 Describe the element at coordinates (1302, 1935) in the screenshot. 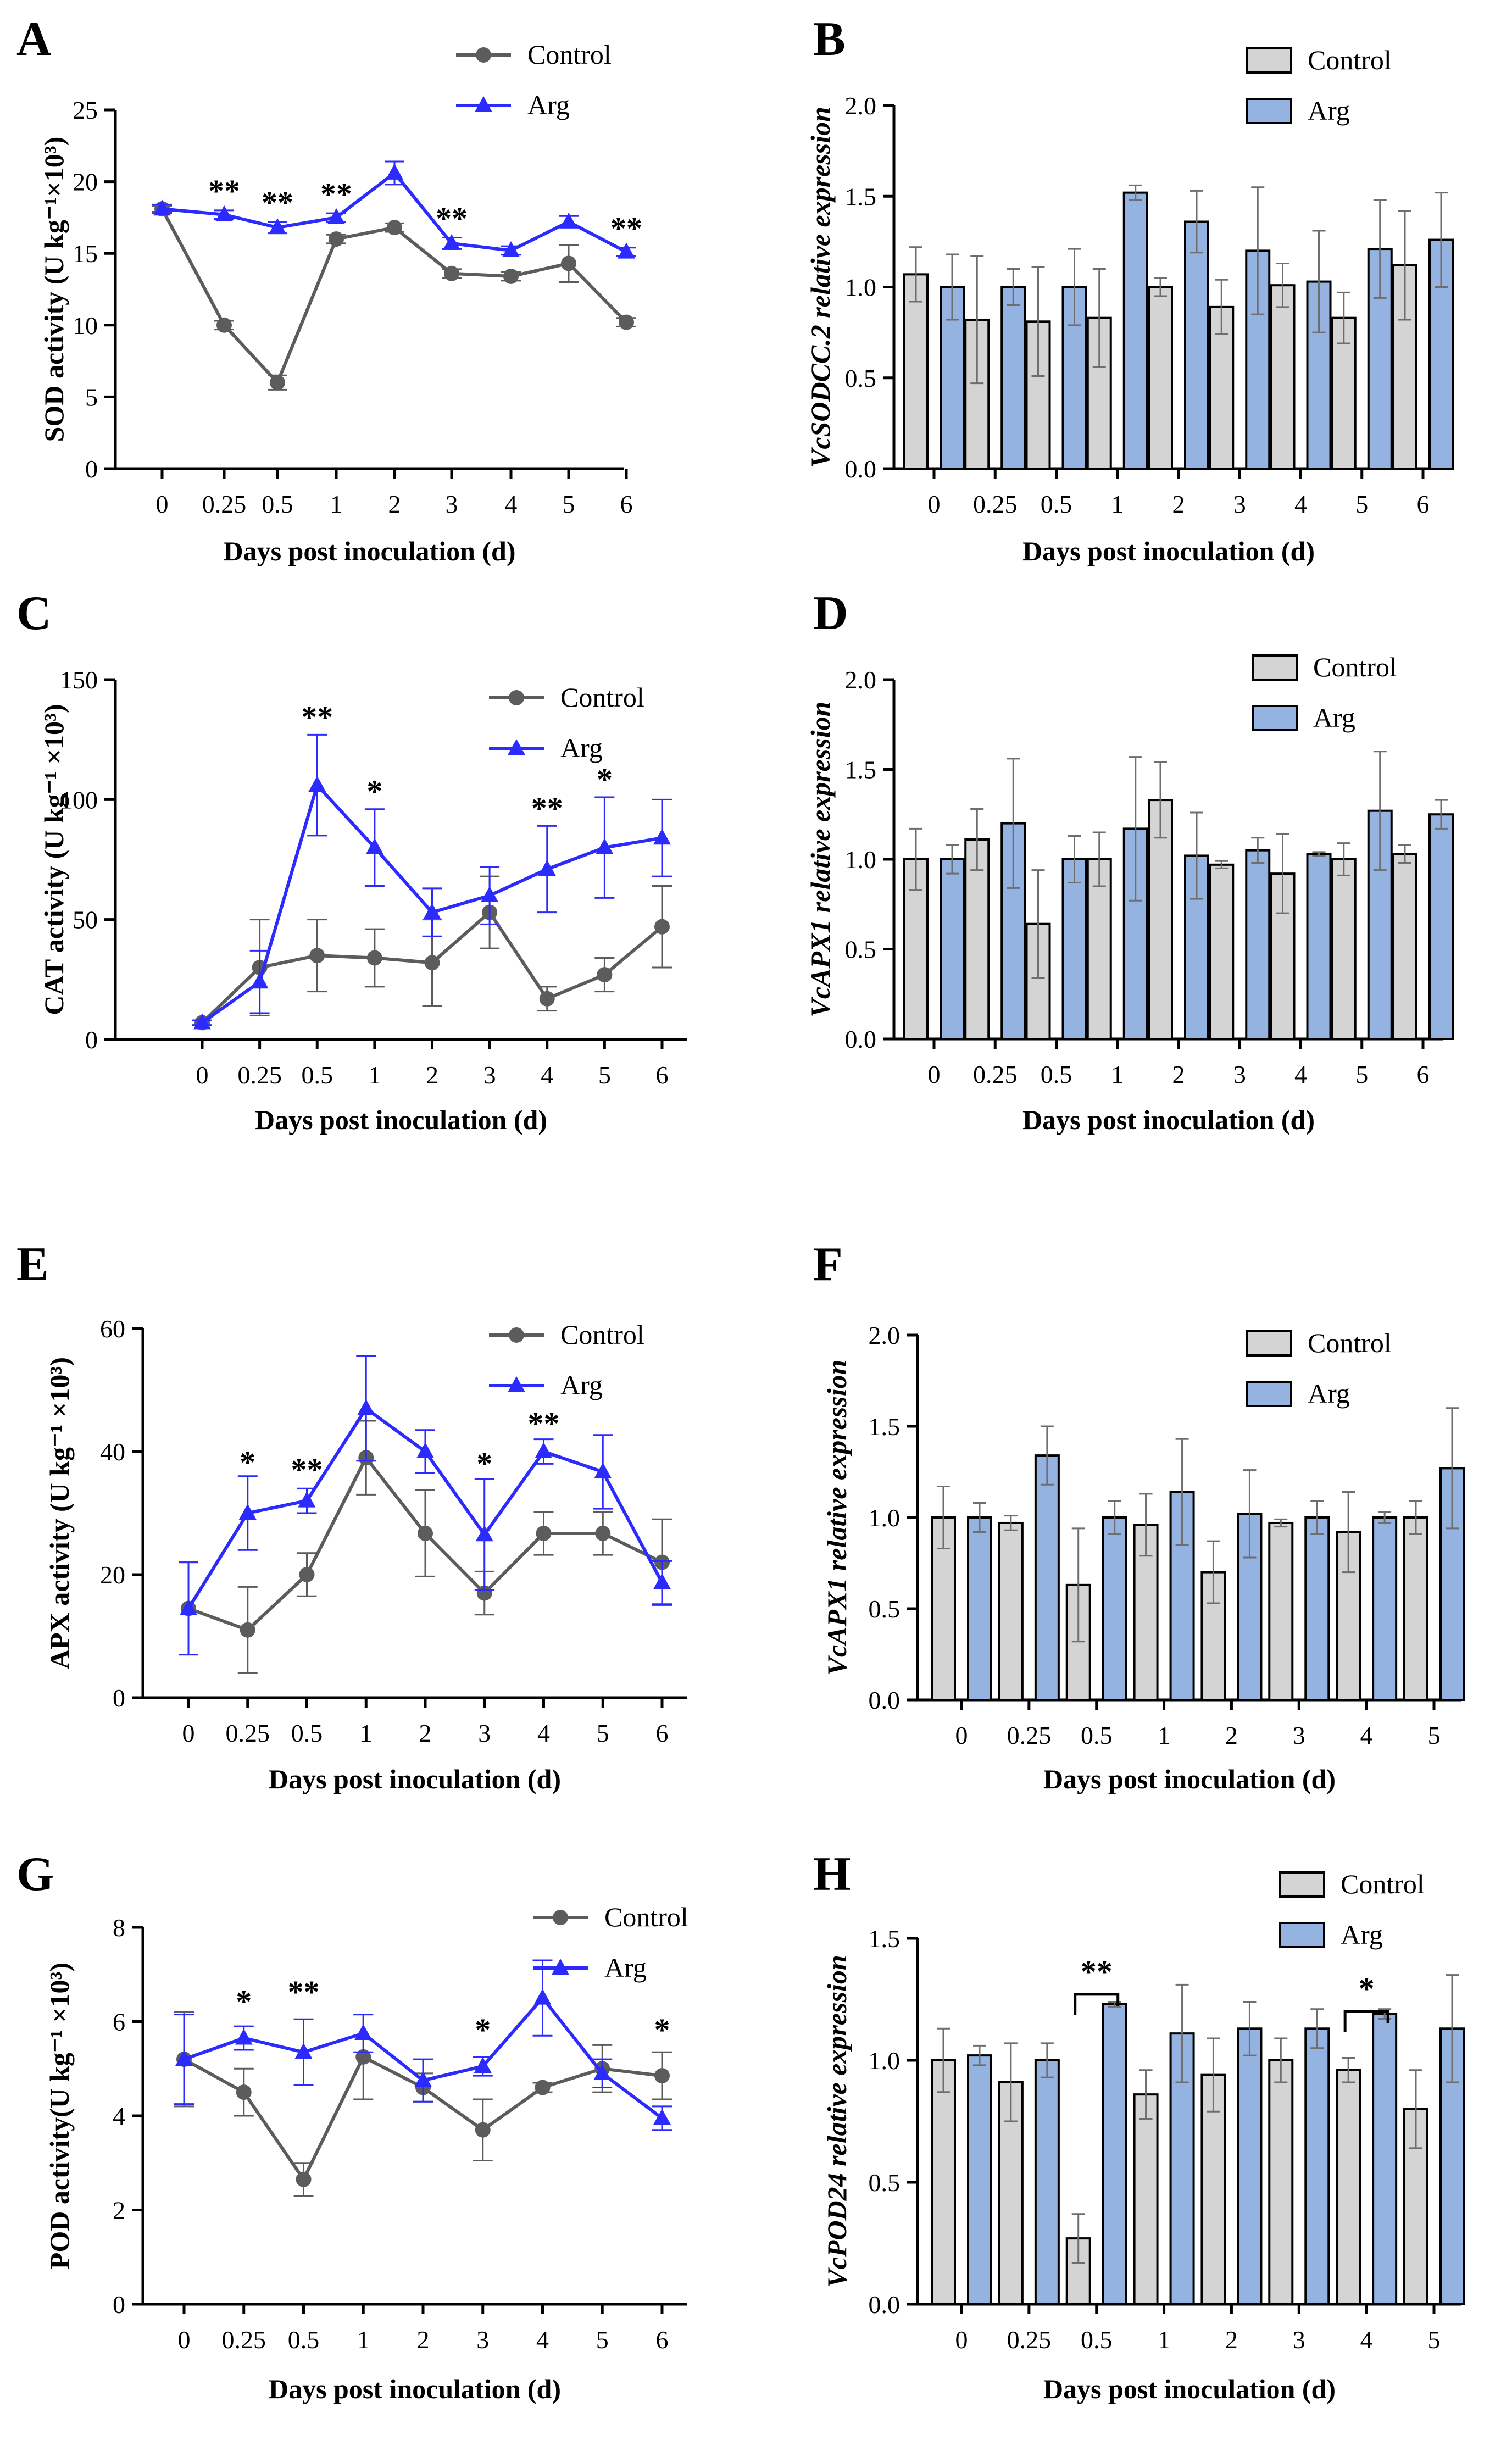

I see `legend-swatch-arg` at that location.